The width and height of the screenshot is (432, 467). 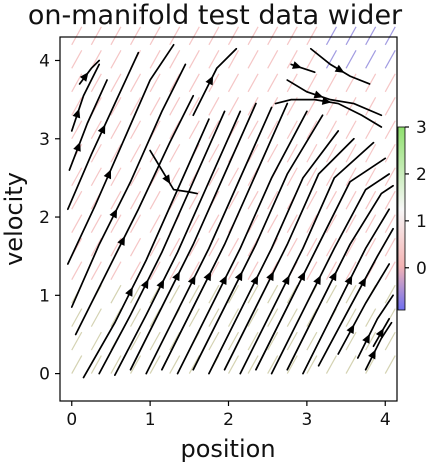 What do you see at coordinates (71, 420) in the screenshot?
I see `x-tick-label: 0` at bounding box center [71, 420].